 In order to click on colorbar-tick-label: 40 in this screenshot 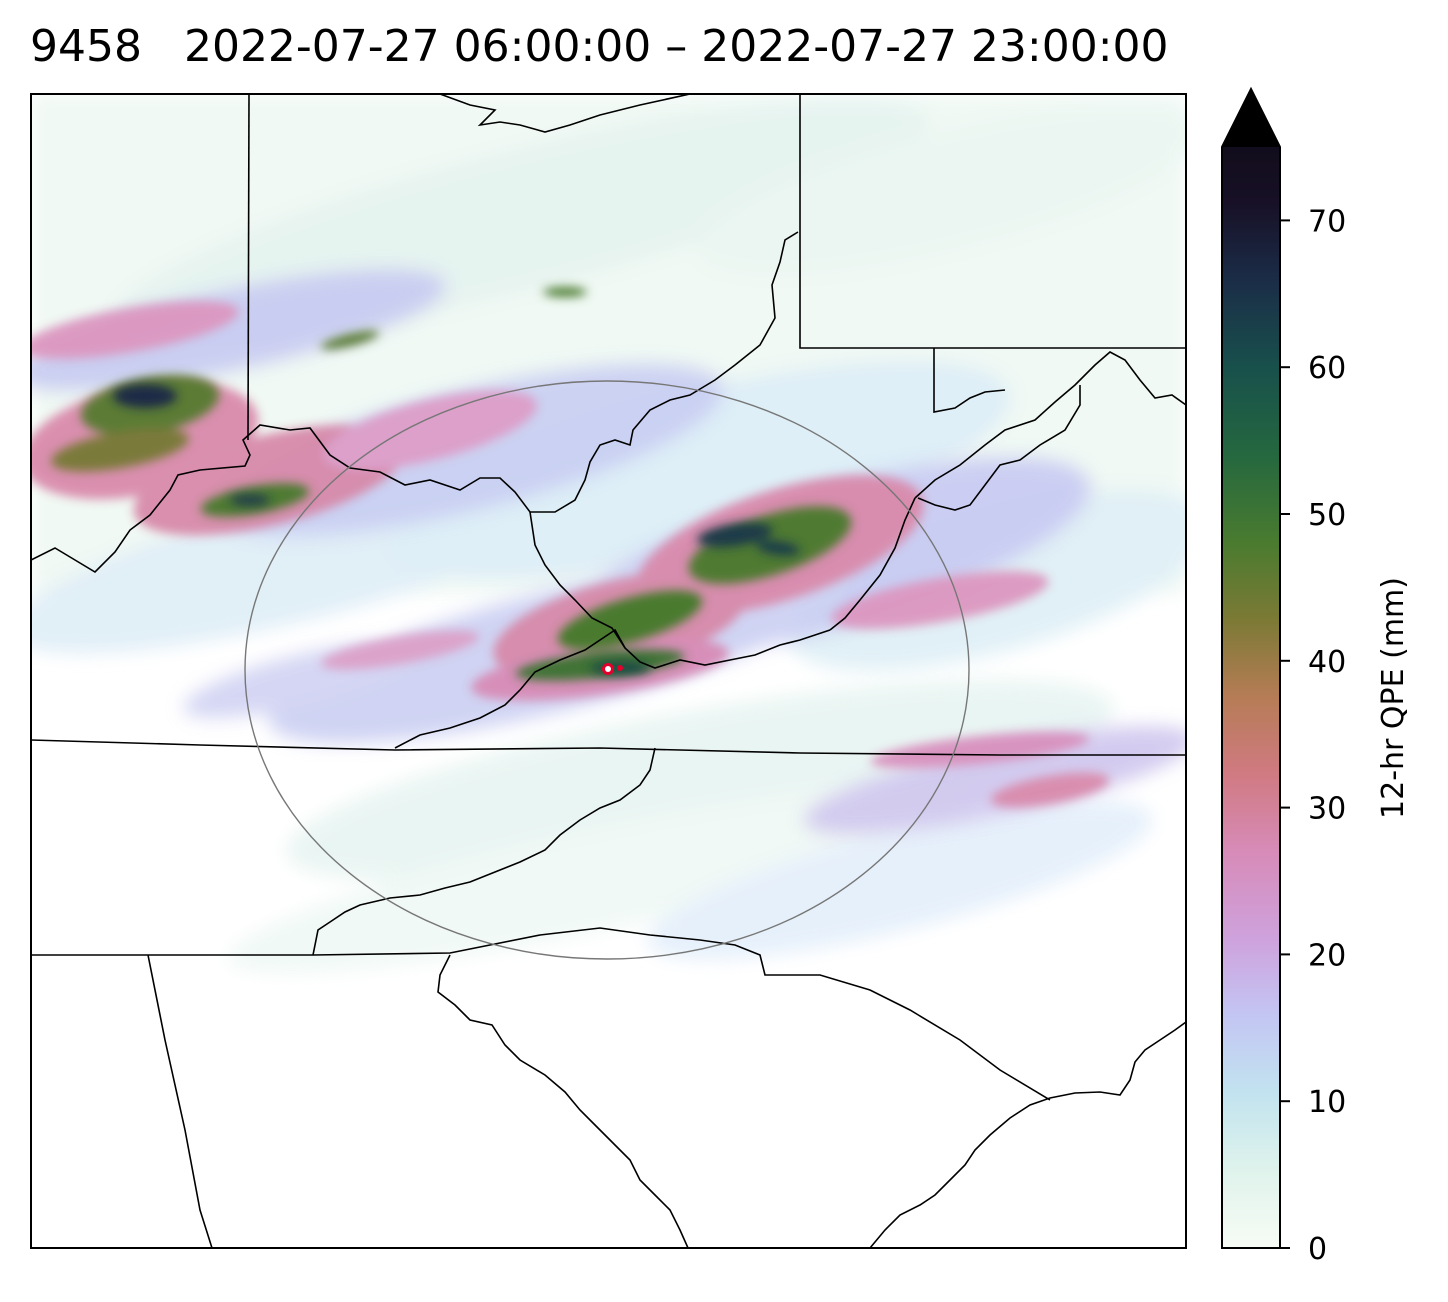, I will do `click(1327, 662)`.